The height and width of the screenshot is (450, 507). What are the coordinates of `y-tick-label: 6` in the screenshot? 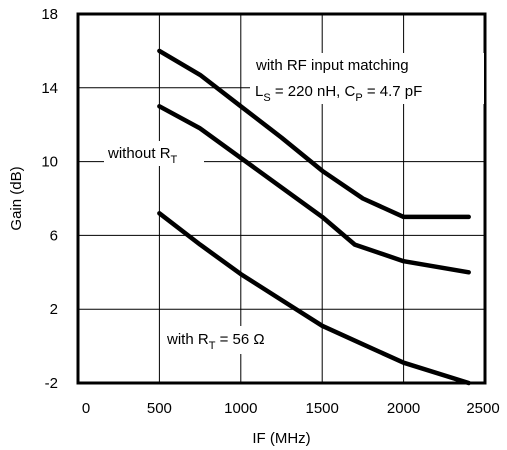 It's located at (54, 235).